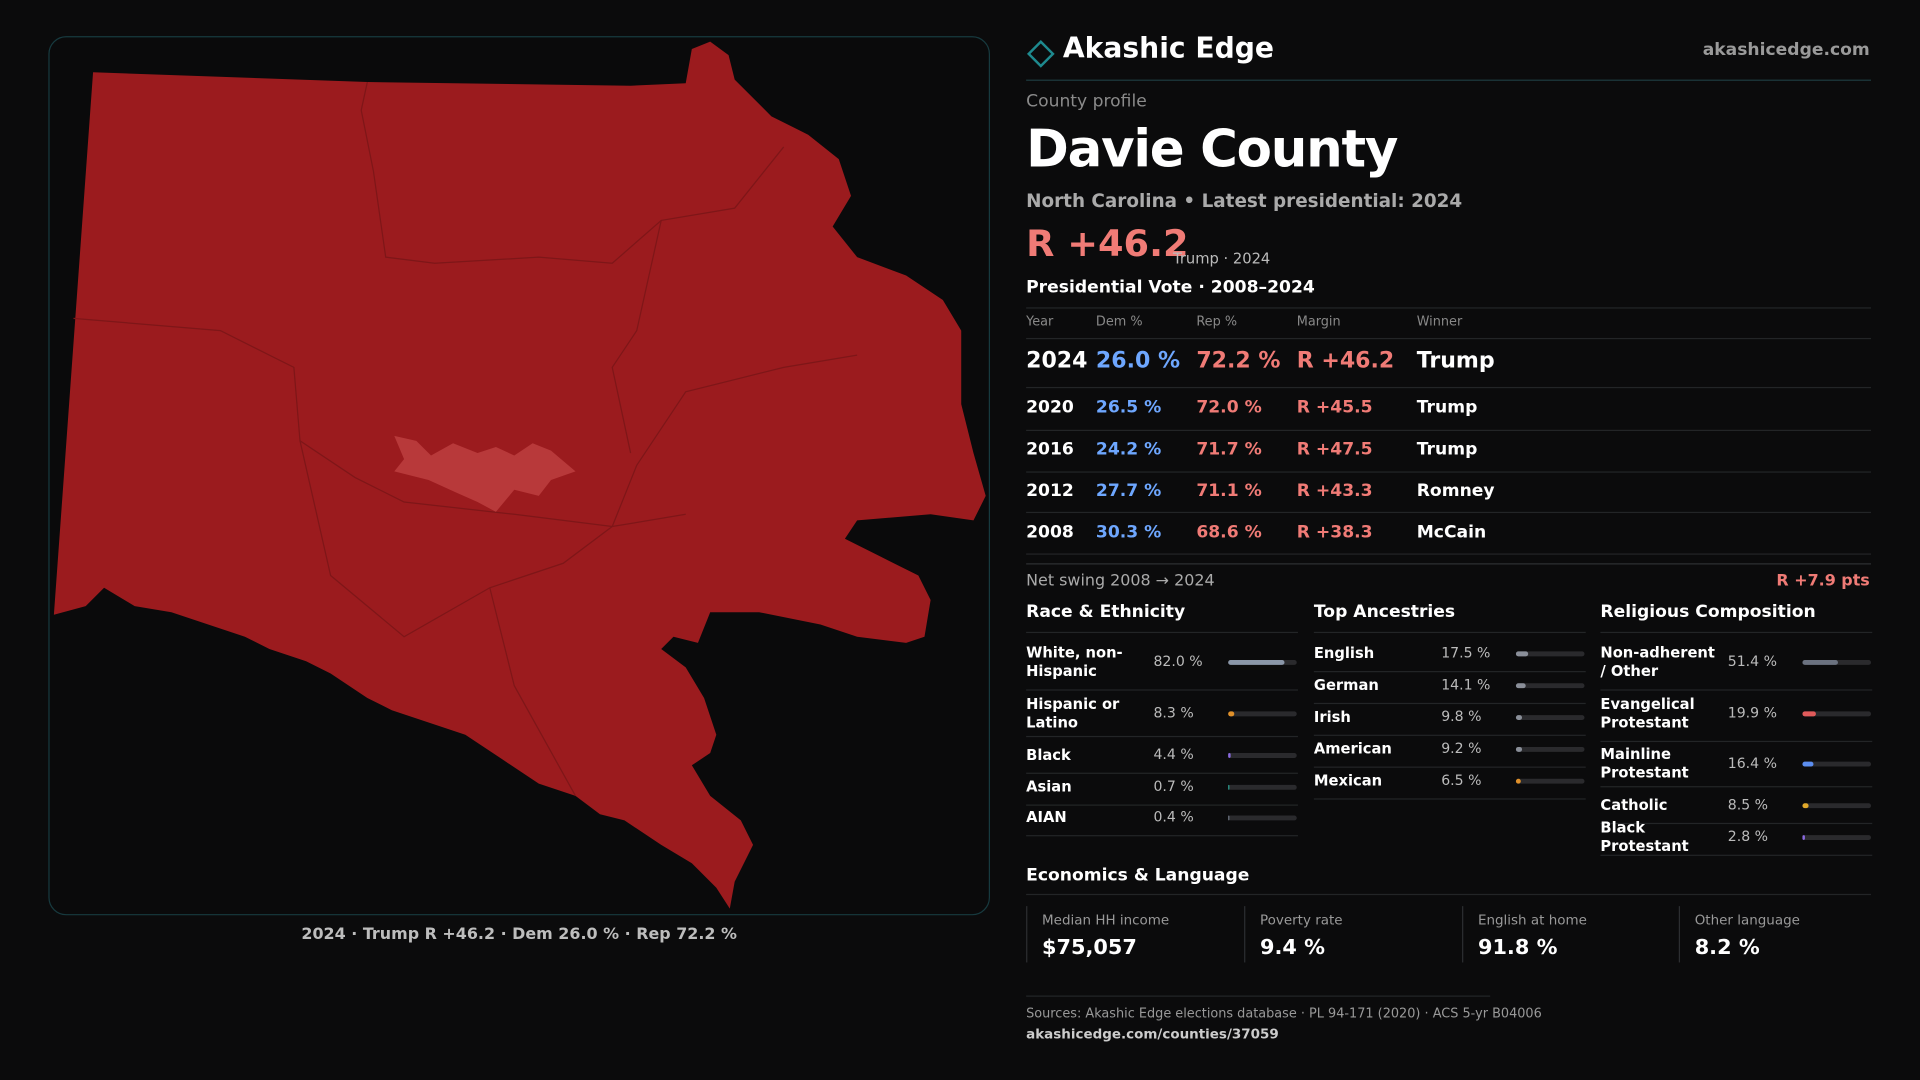 This screenshot has width=1920, height=1080. What do you see at coordinates (1748, 836) in the screenshot?
I see `row-value: 2.8 %` at bounding box center [1748, 836].